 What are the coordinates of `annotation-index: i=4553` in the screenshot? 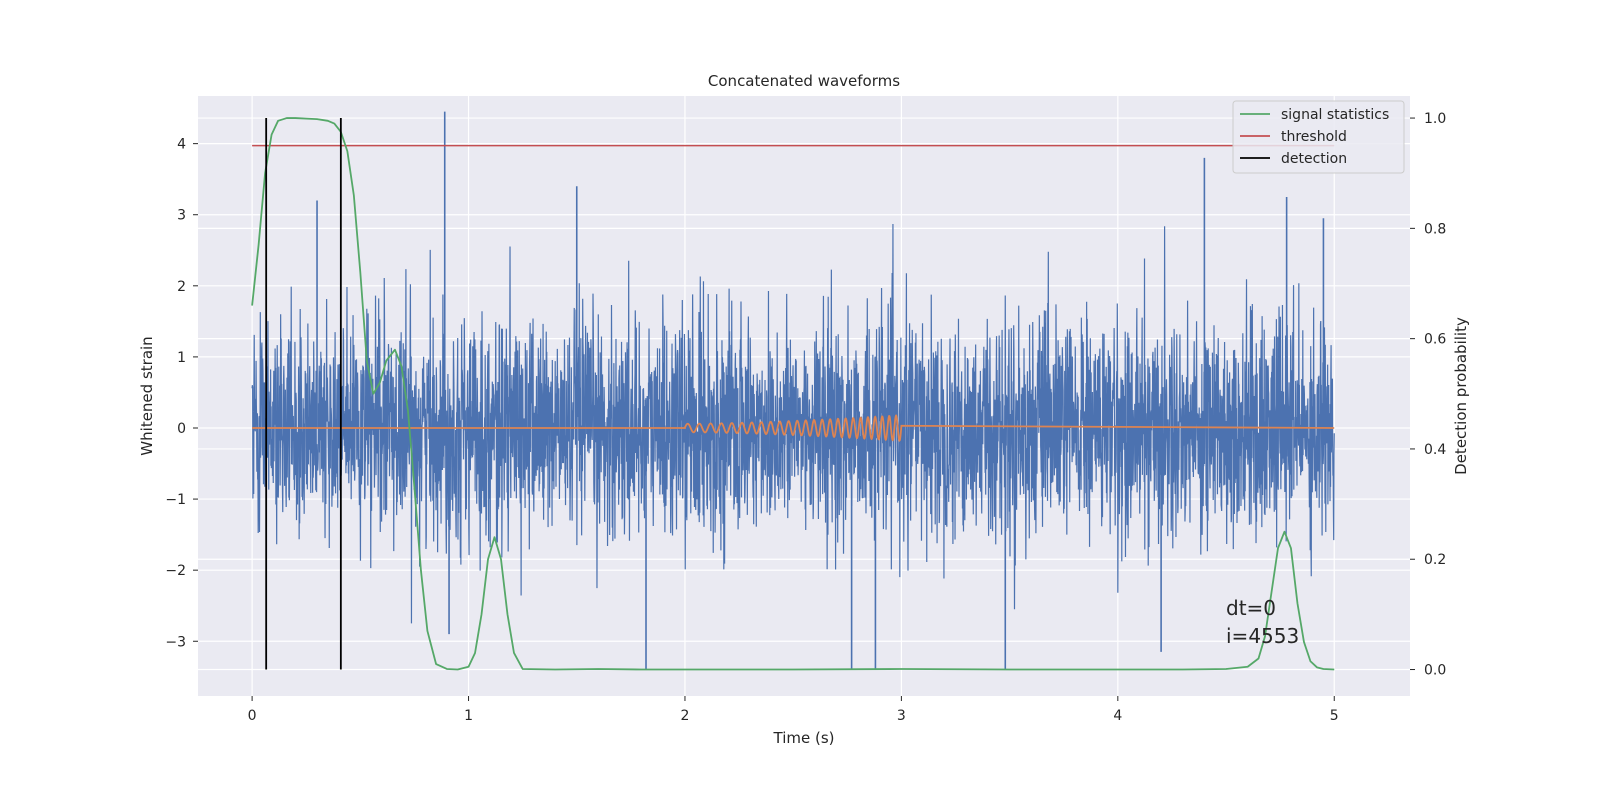 It's located at (1262, 636).